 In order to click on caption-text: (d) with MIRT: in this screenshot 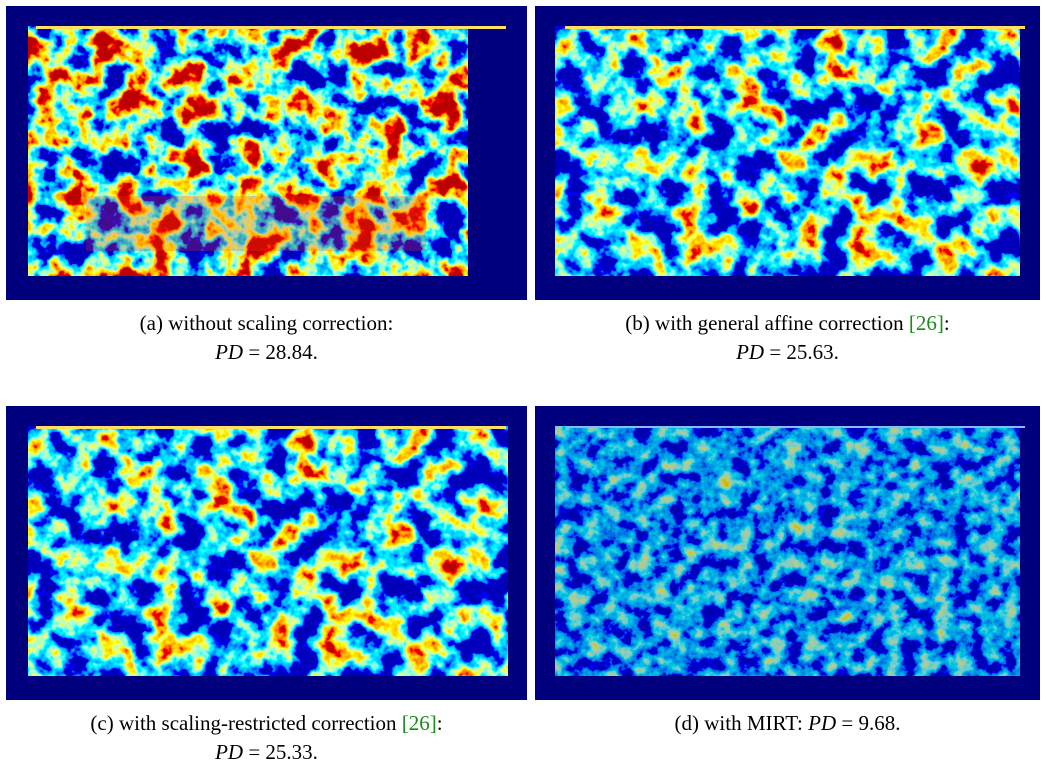, I will do `click(741, 723)`.